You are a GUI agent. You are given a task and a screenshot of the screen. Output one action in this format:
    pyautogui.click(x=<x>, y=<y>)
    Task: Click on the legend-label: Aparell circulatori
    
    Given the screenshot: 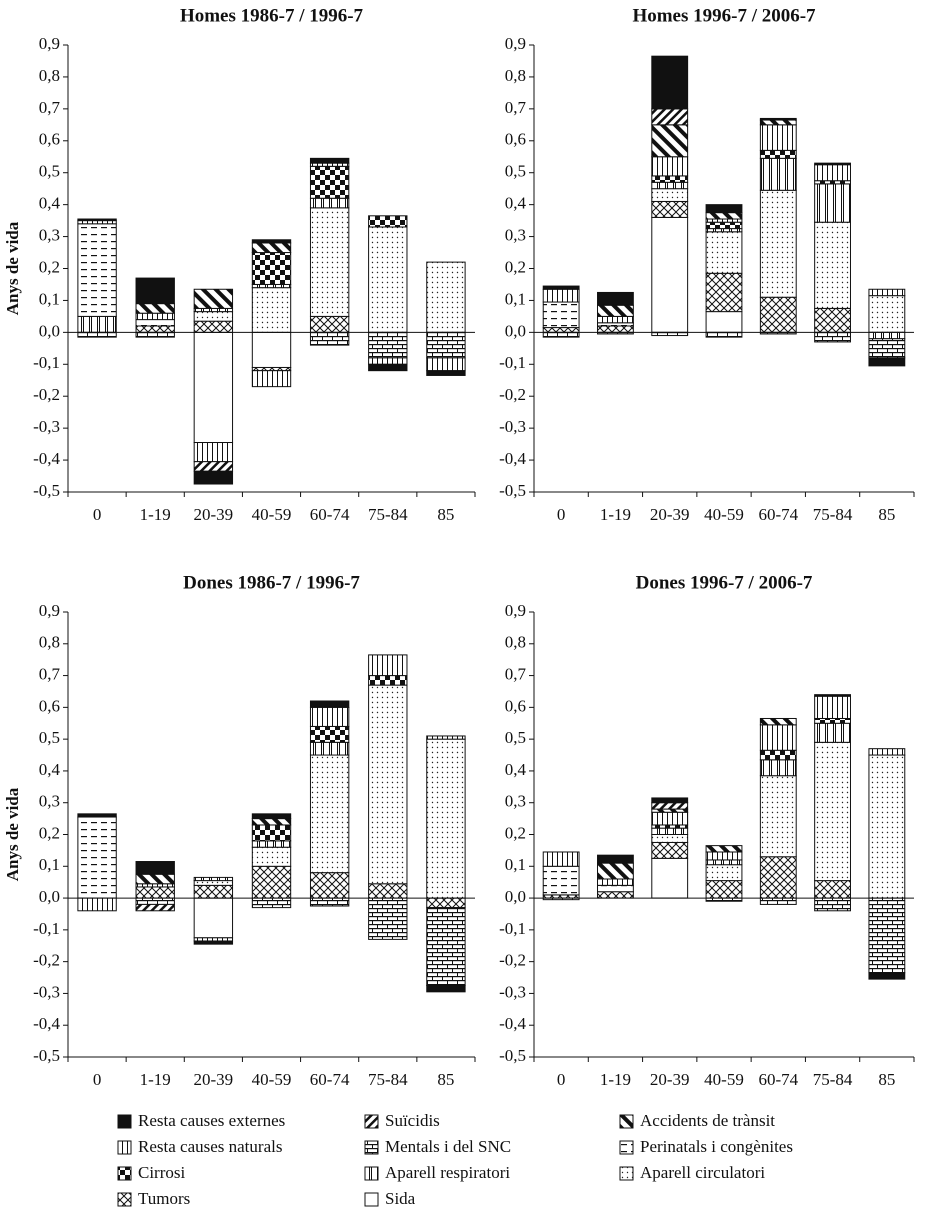 What is the action you would take?
    pyautogui.click(x=702, y=1172)
    